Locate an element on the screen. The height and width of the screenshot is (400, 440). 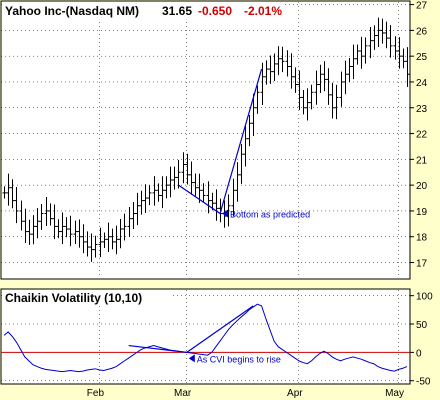
price-trendline-path is located at coordinates (220, 141).